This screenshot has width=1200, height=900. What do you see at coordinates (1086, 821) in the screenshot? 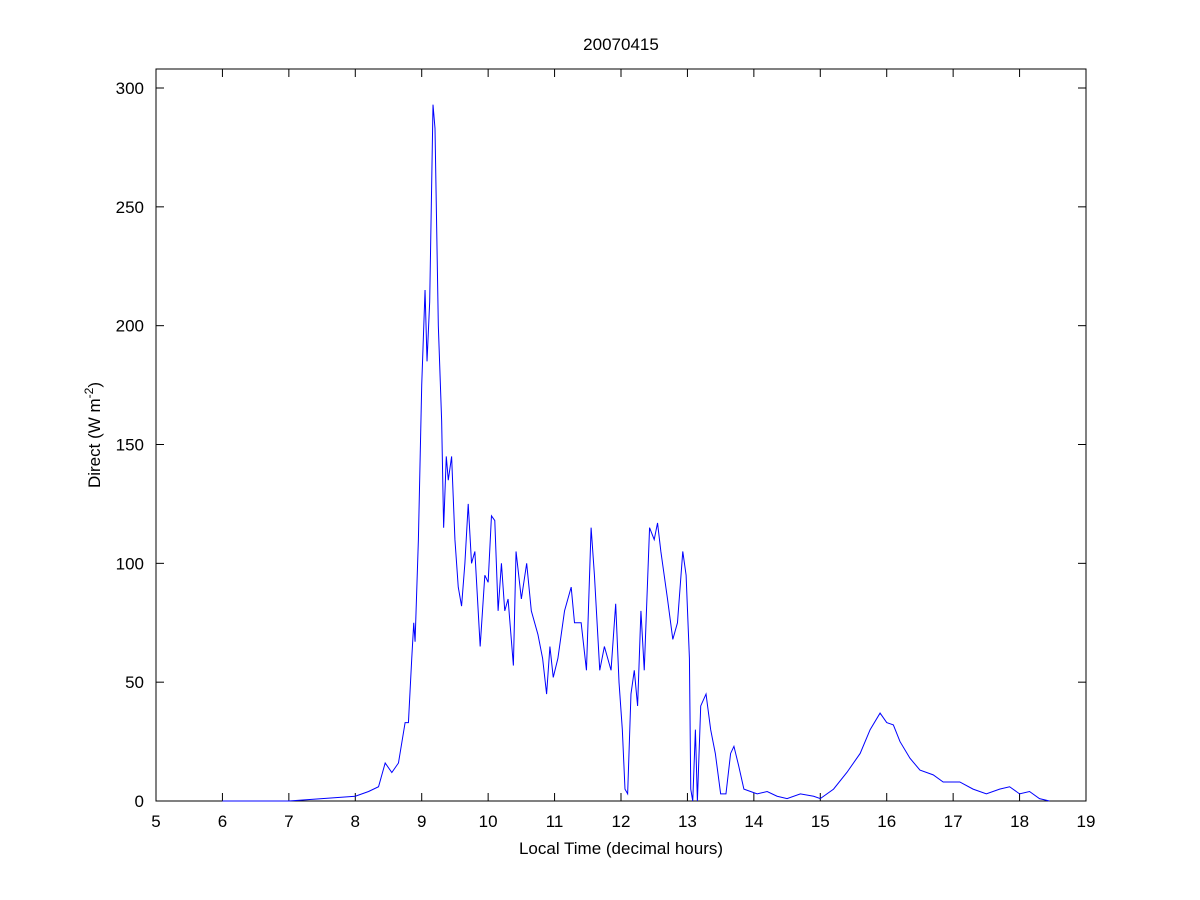
I see `x-tick-label: 19` at bounding box center [1086, 821].